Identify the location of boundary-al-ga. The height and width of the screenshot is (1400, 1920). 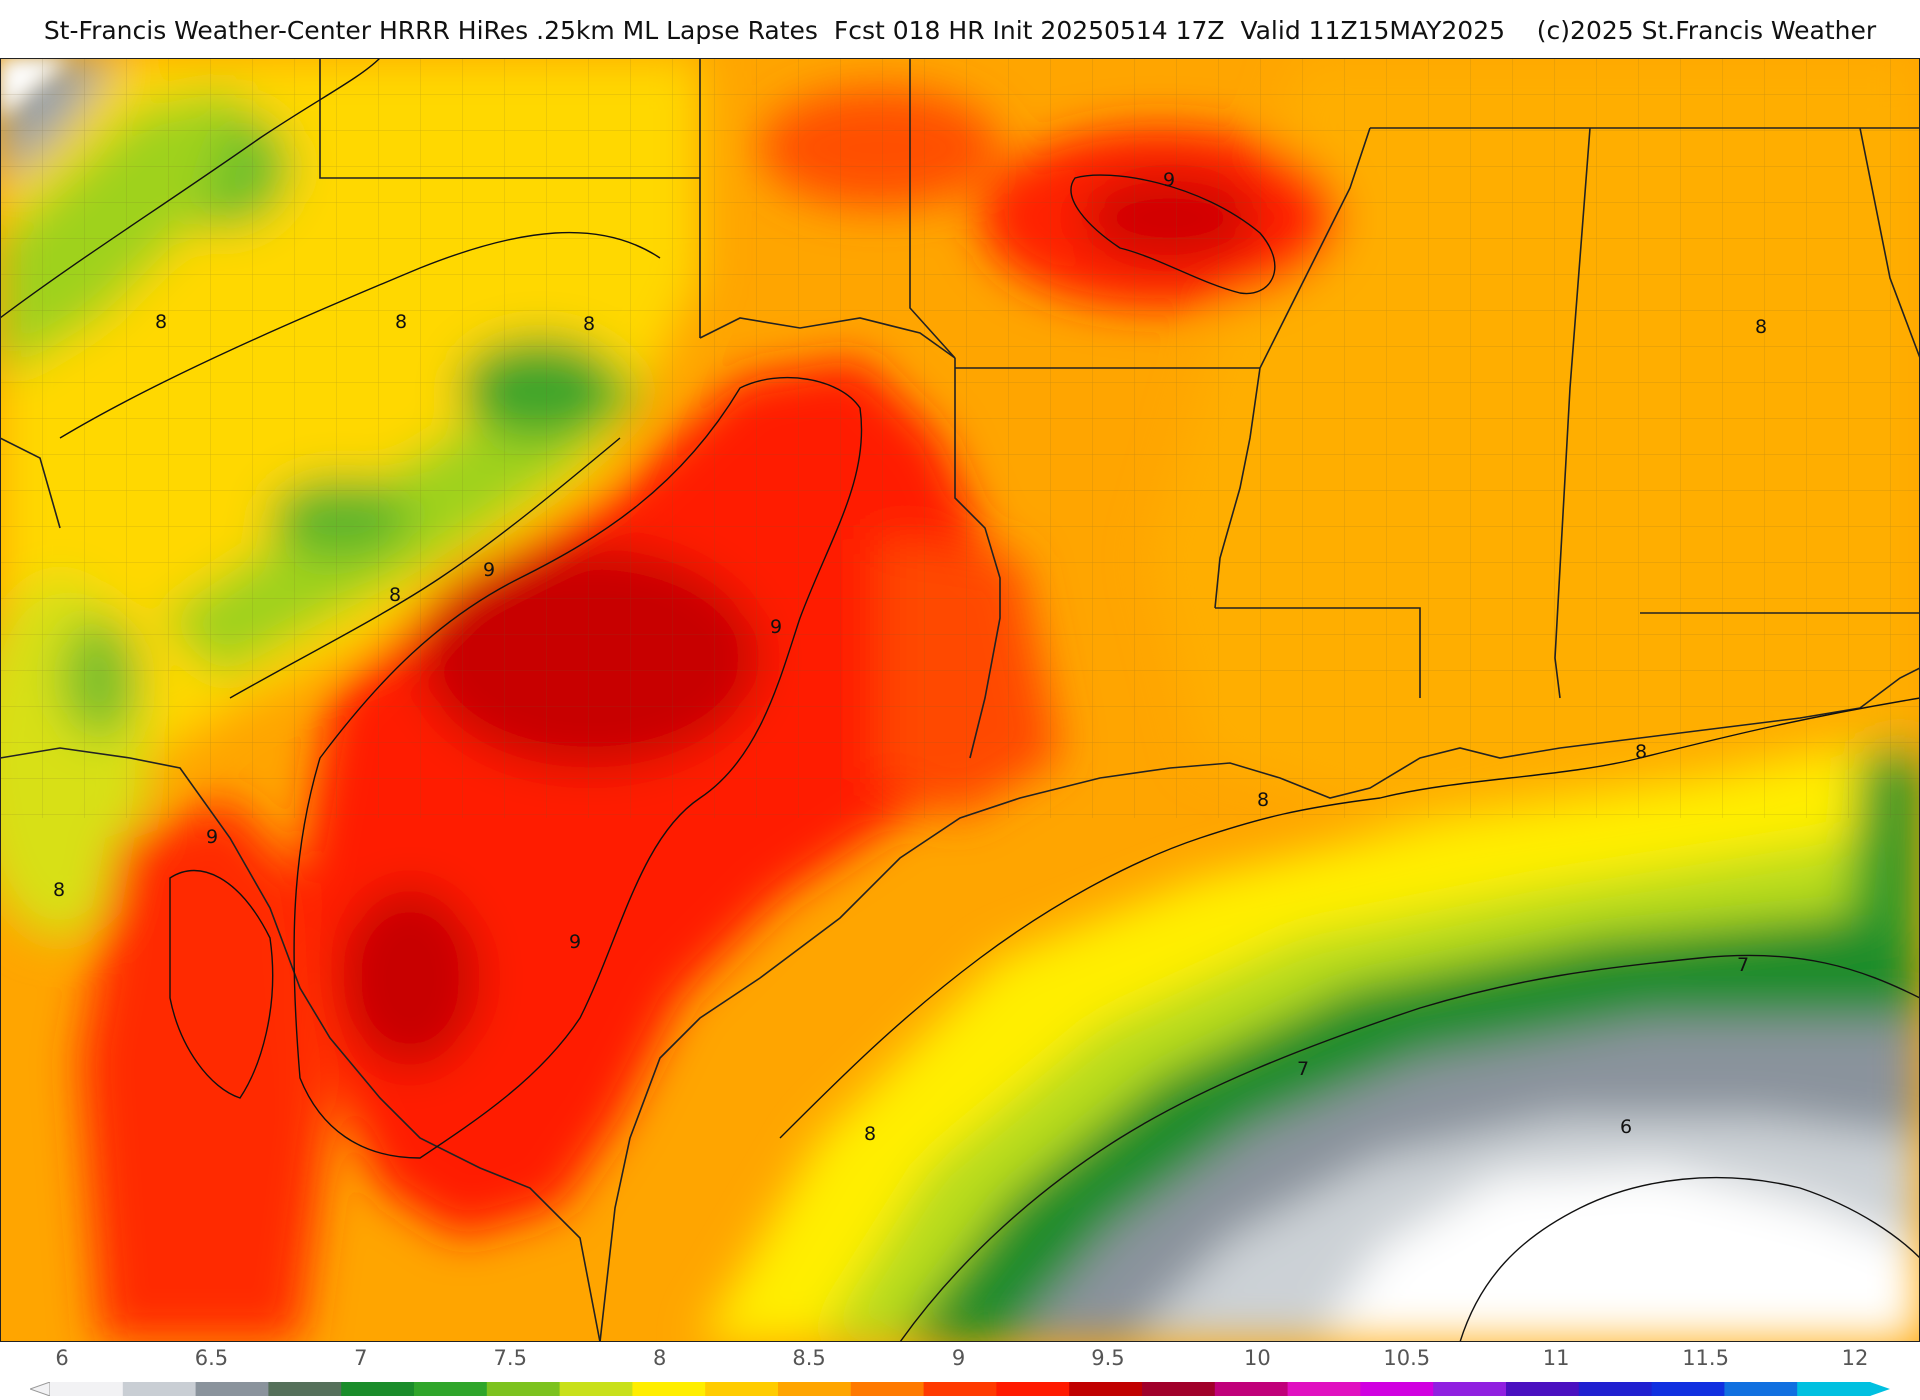
(1889, 243).